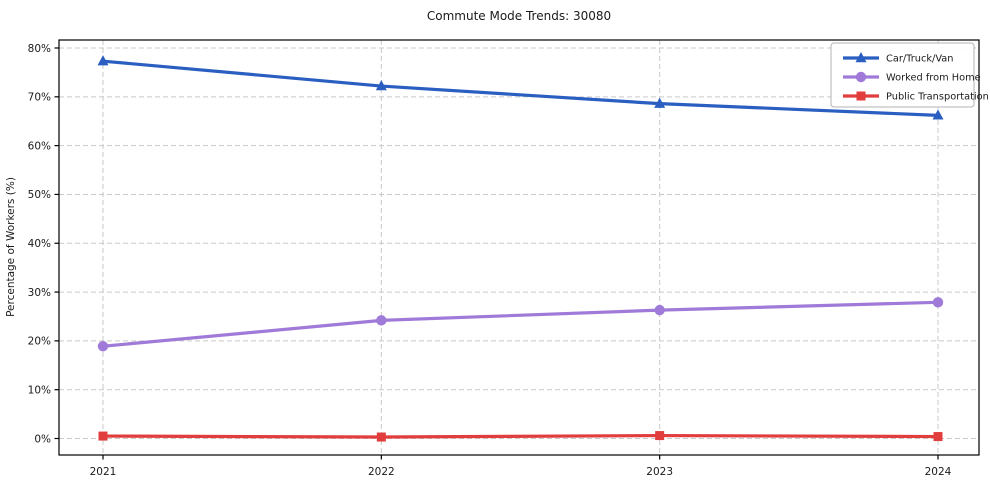 This screenshot has height=490, width=990. I want to click on y-tick-label: 70%, so click(39, 98).